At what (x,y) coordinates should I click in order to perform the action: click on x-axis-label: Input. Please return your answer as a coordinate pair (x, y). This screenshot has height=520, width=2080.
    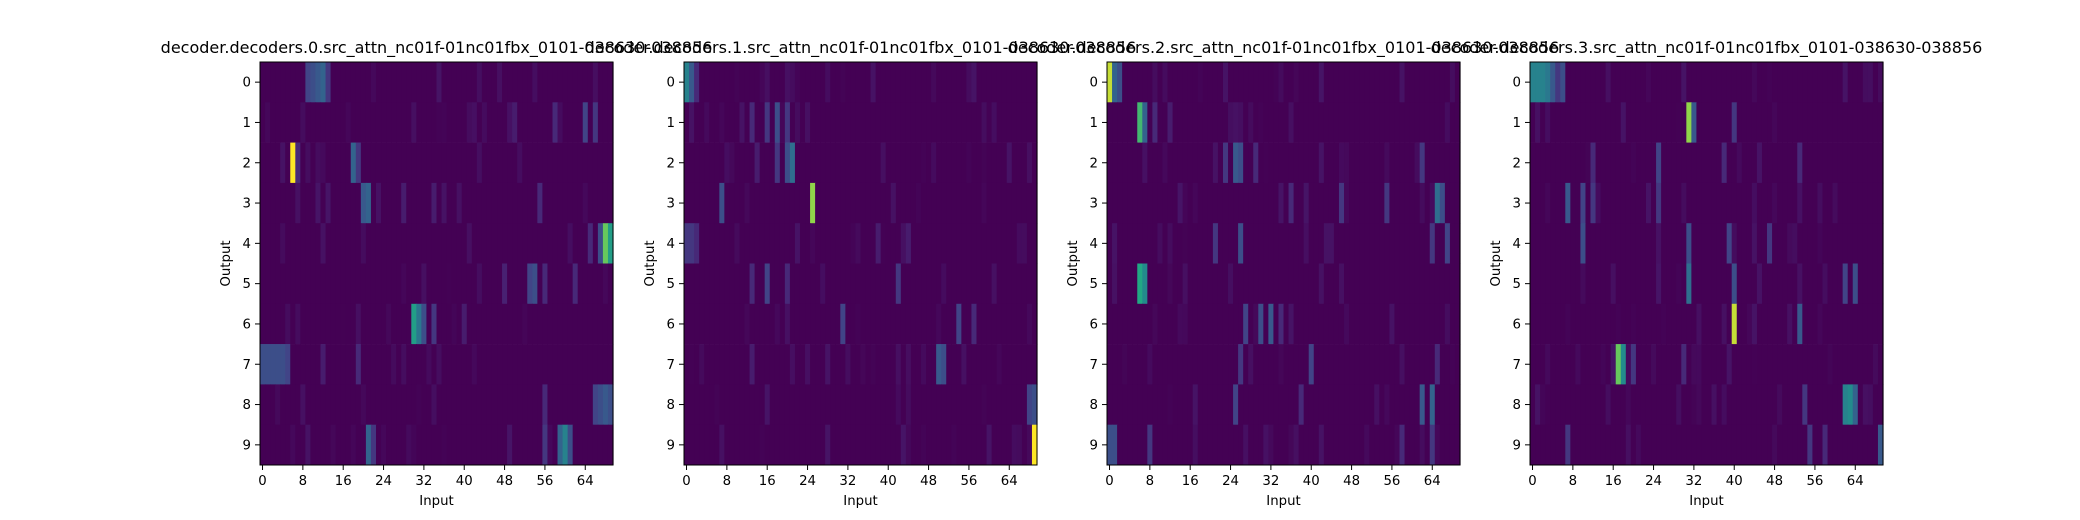
    Looking at the image, I should click on (1706, 501).